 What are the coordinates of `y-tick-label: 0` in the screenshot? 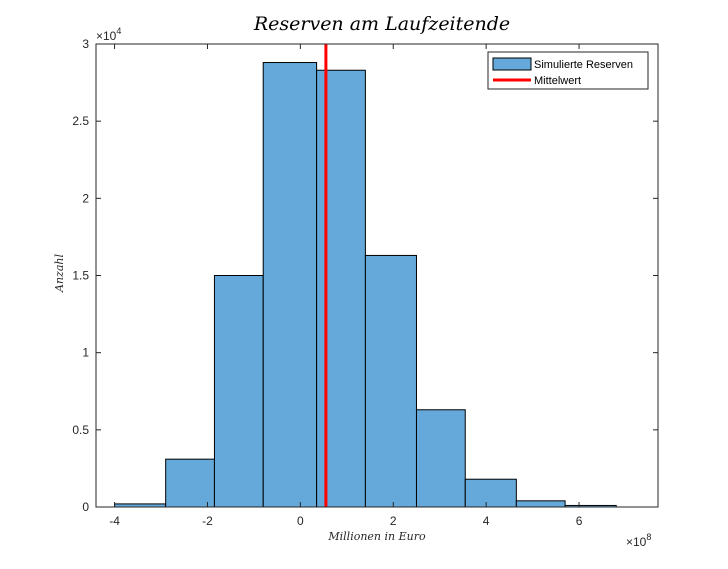 It's located at (85, 507).